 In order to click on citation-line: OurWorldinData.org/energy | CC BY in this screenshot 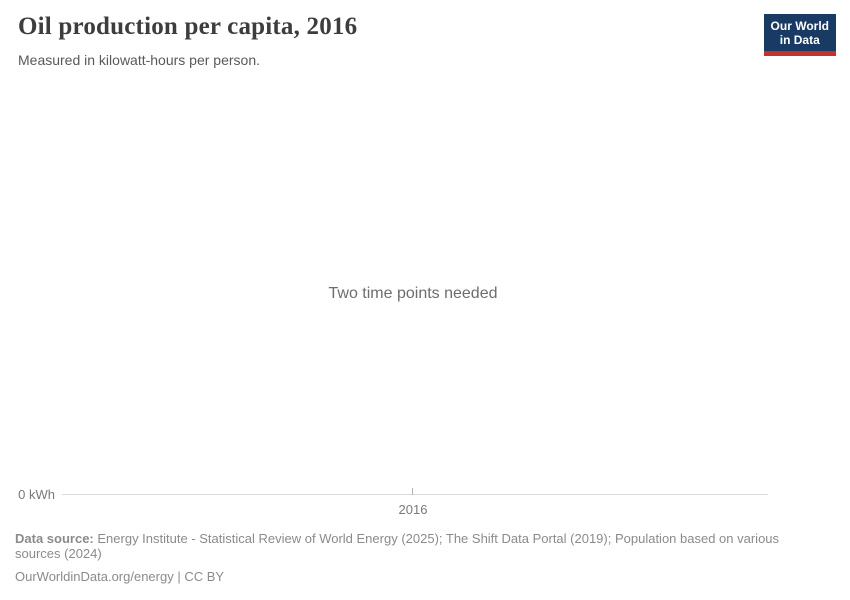, I will do `click(120, 576)`.